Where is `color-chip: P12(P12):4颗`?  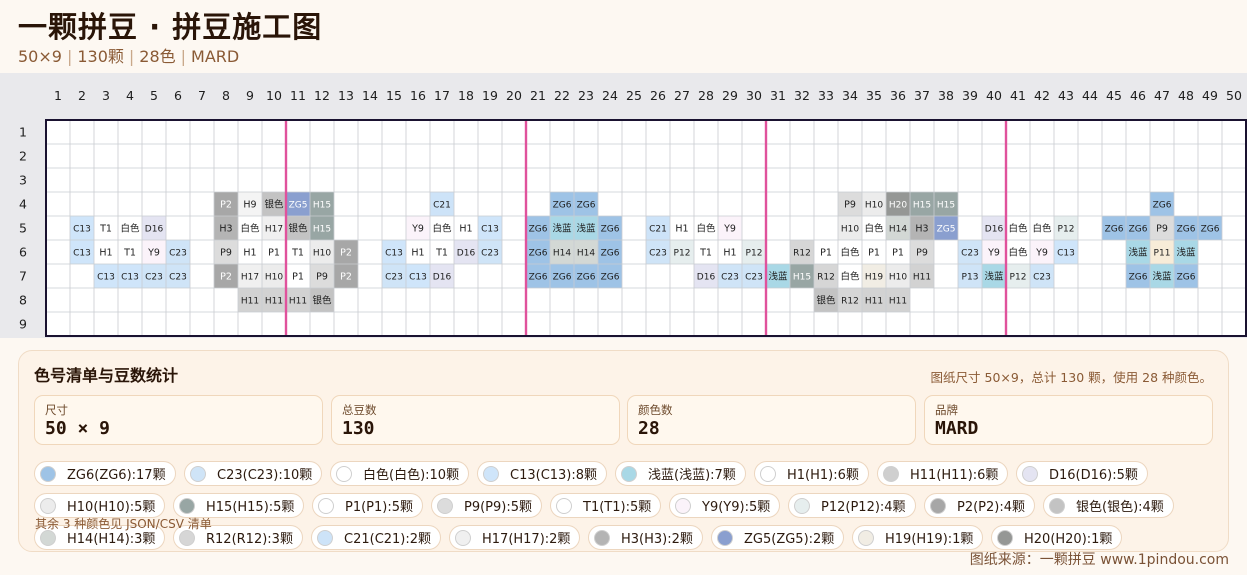
color-chip: P12(P12):4颗 is located at coordinates (852, 505).